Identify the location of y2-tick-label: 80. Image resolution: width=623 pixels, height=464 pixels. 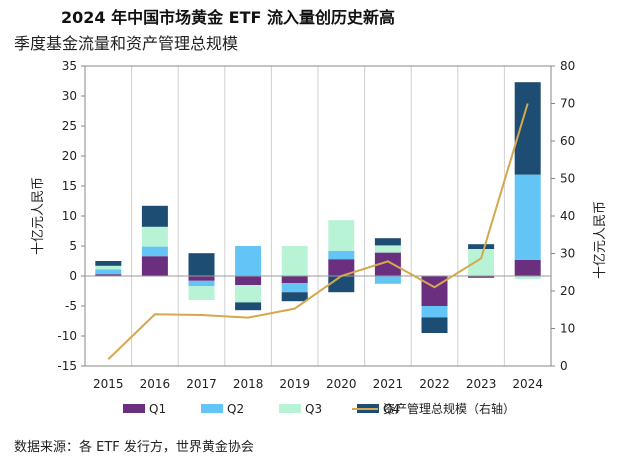
(567, 66).